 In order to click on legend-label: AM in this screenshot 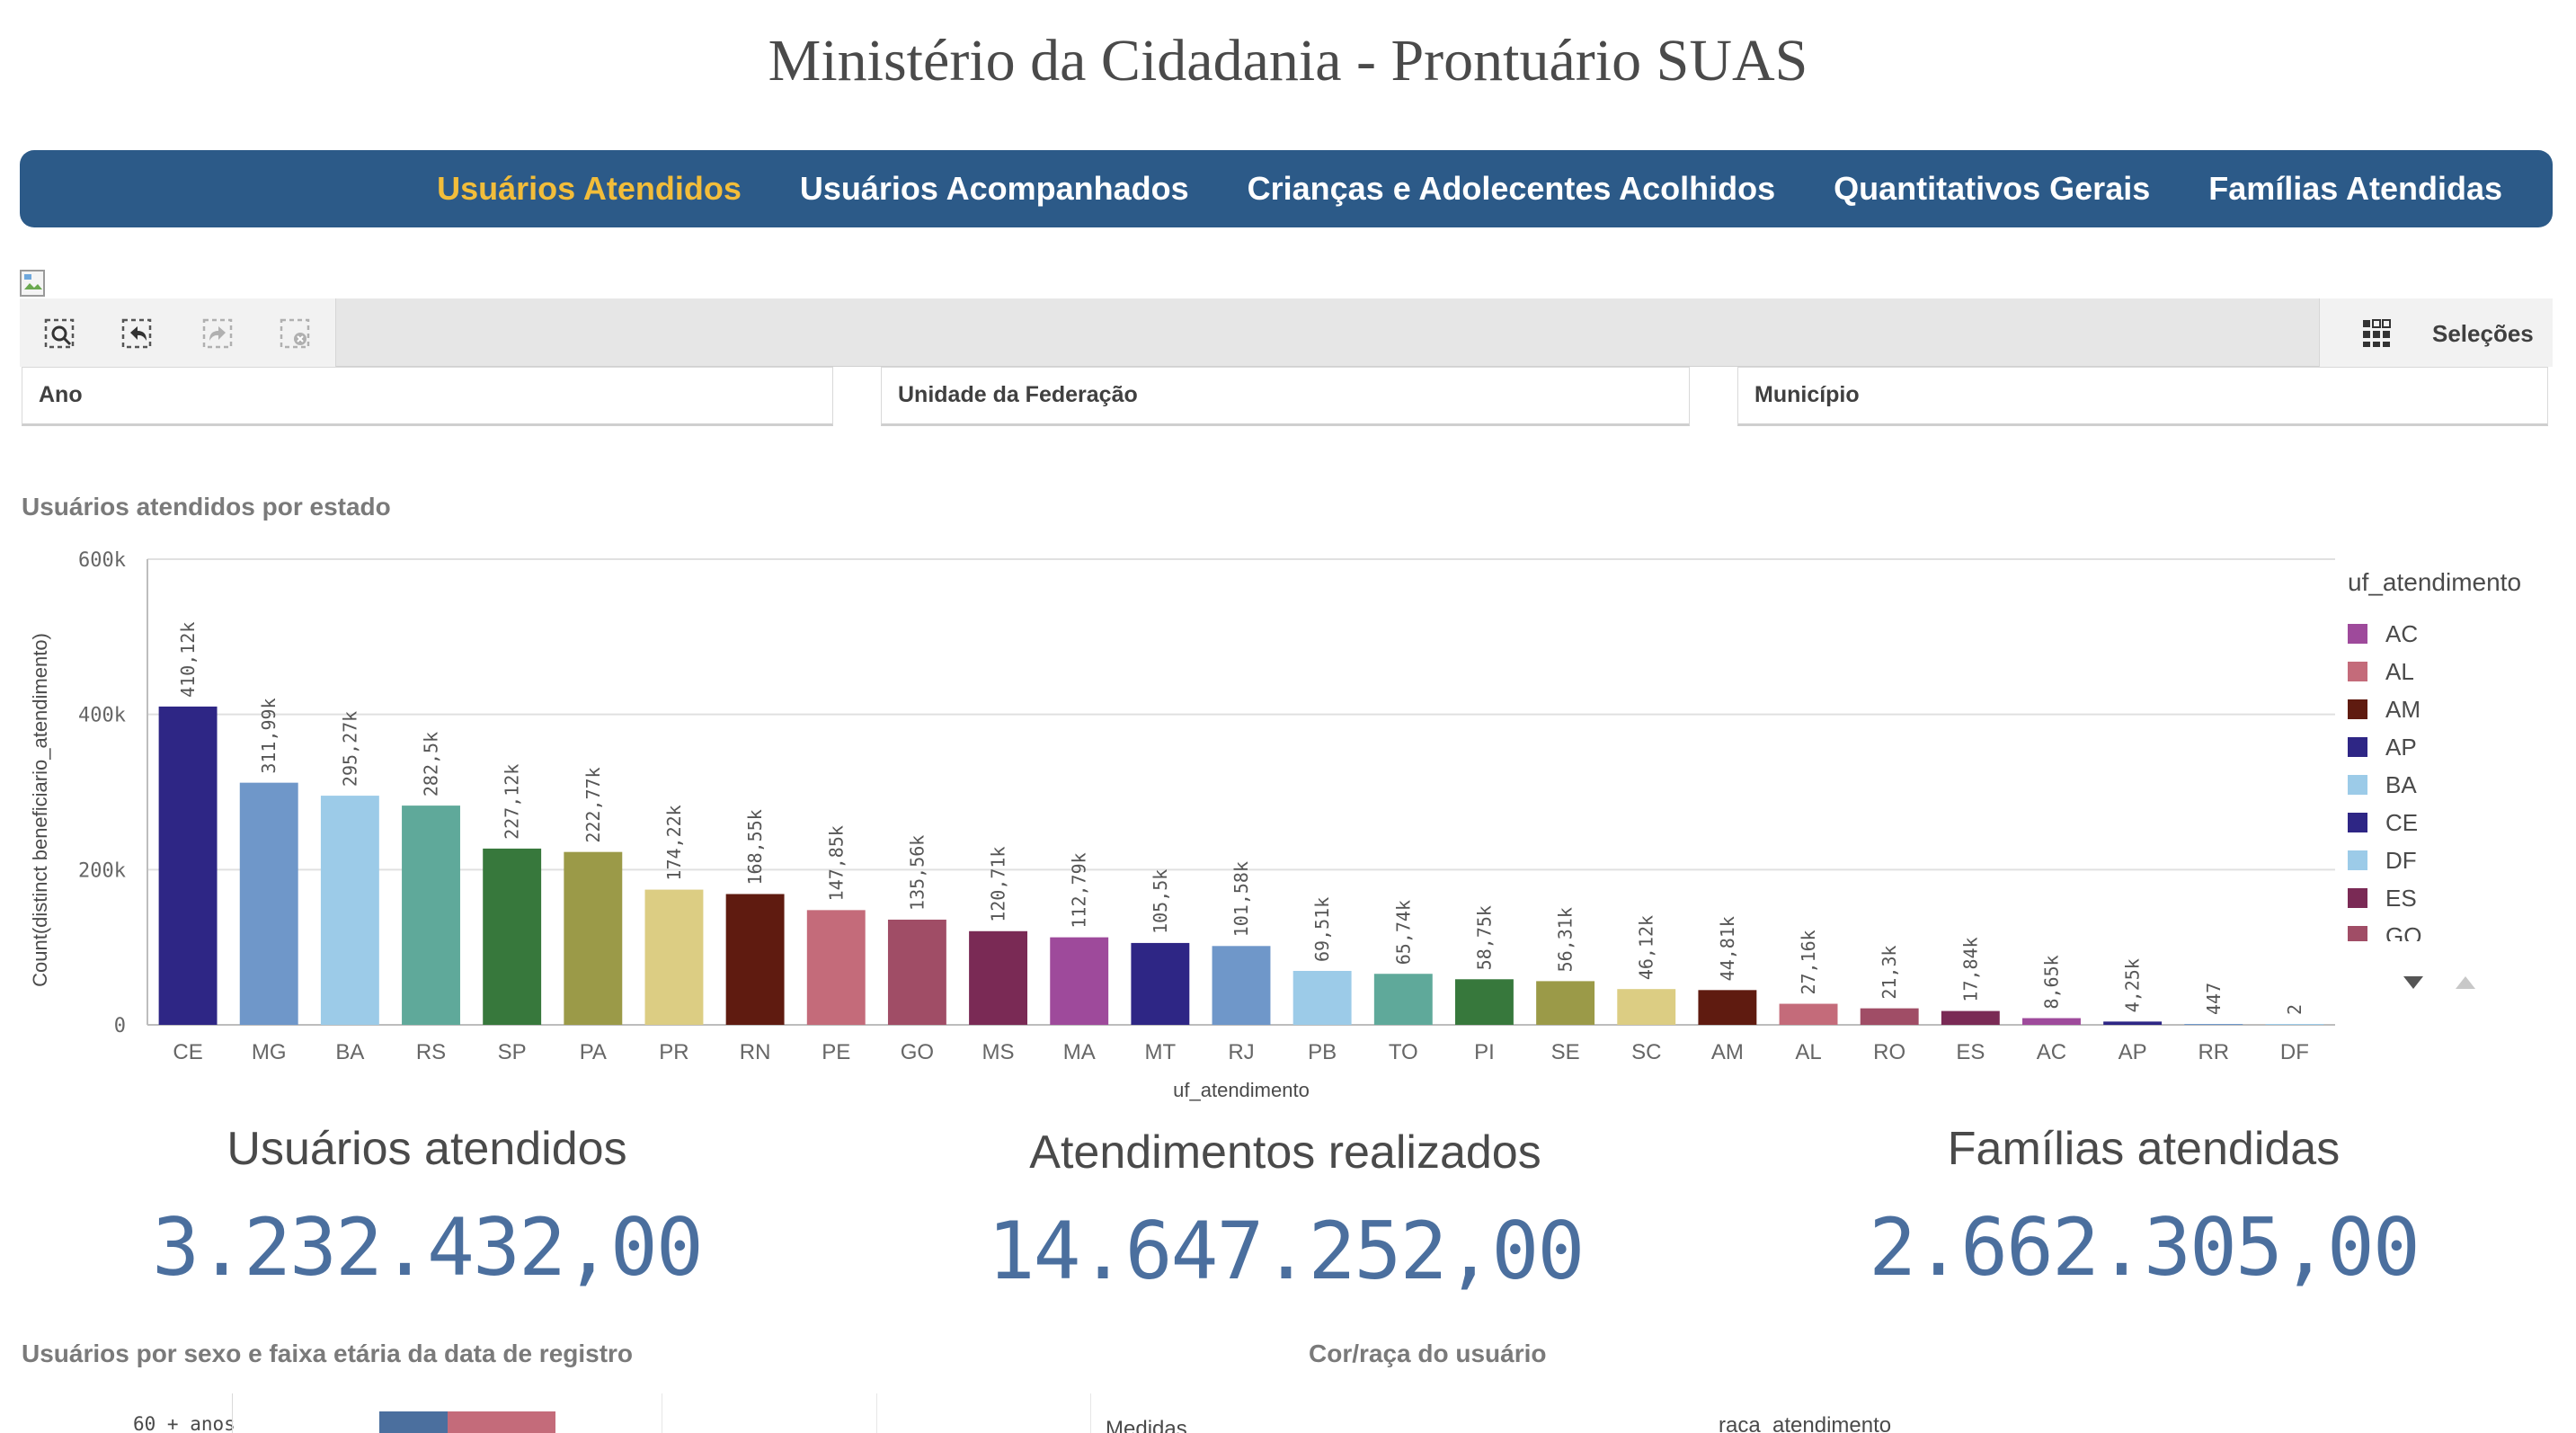, I will do `click(2403, 709)`.